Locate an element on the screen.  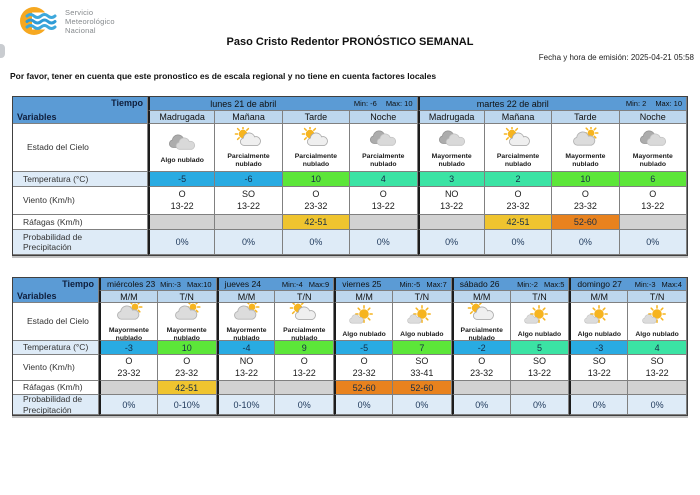
time-header: Tarde is located at coordinates (316, 117).